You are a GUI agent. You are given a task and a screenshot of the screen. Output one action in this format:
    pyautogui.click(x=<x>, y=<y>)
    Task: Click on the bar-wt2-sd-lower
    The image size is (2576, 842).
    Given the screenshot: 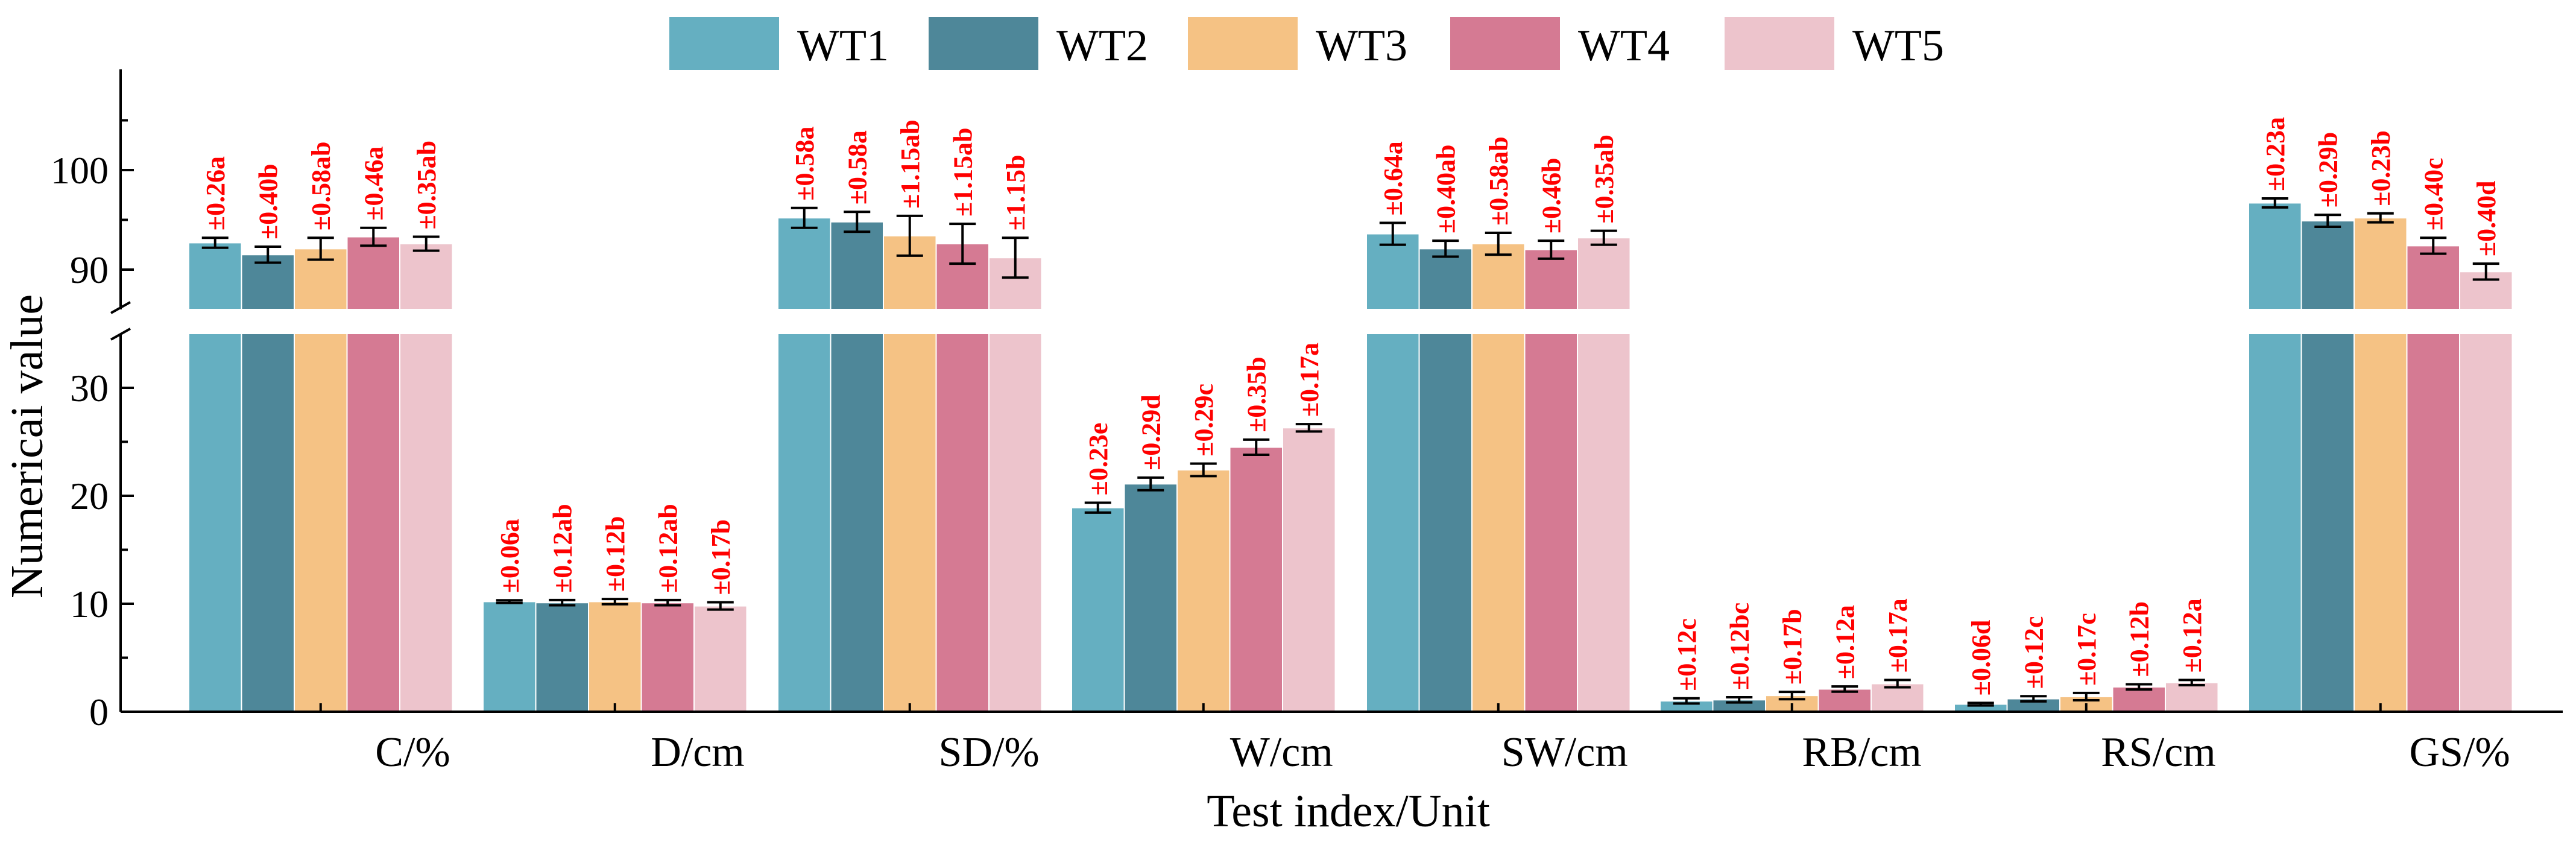 What is the action you would take?
    pyautogui.click(x=857, y=522)
    